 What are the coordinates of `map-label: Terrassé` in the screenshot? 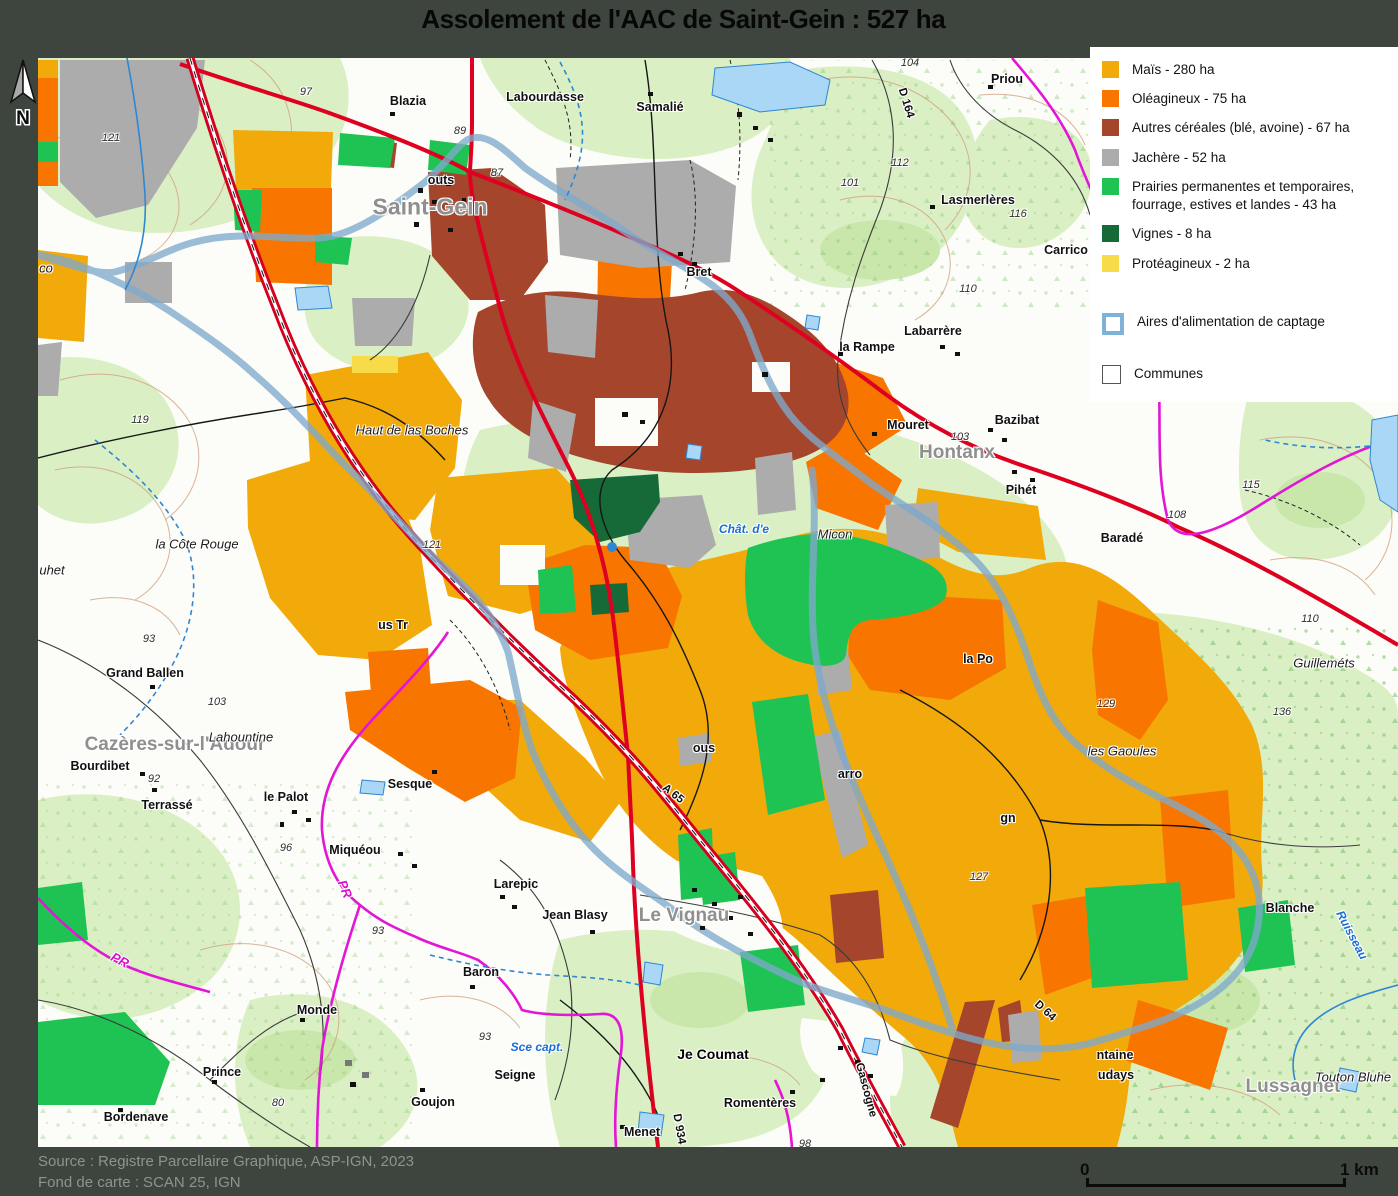 It's located at (167, 805).